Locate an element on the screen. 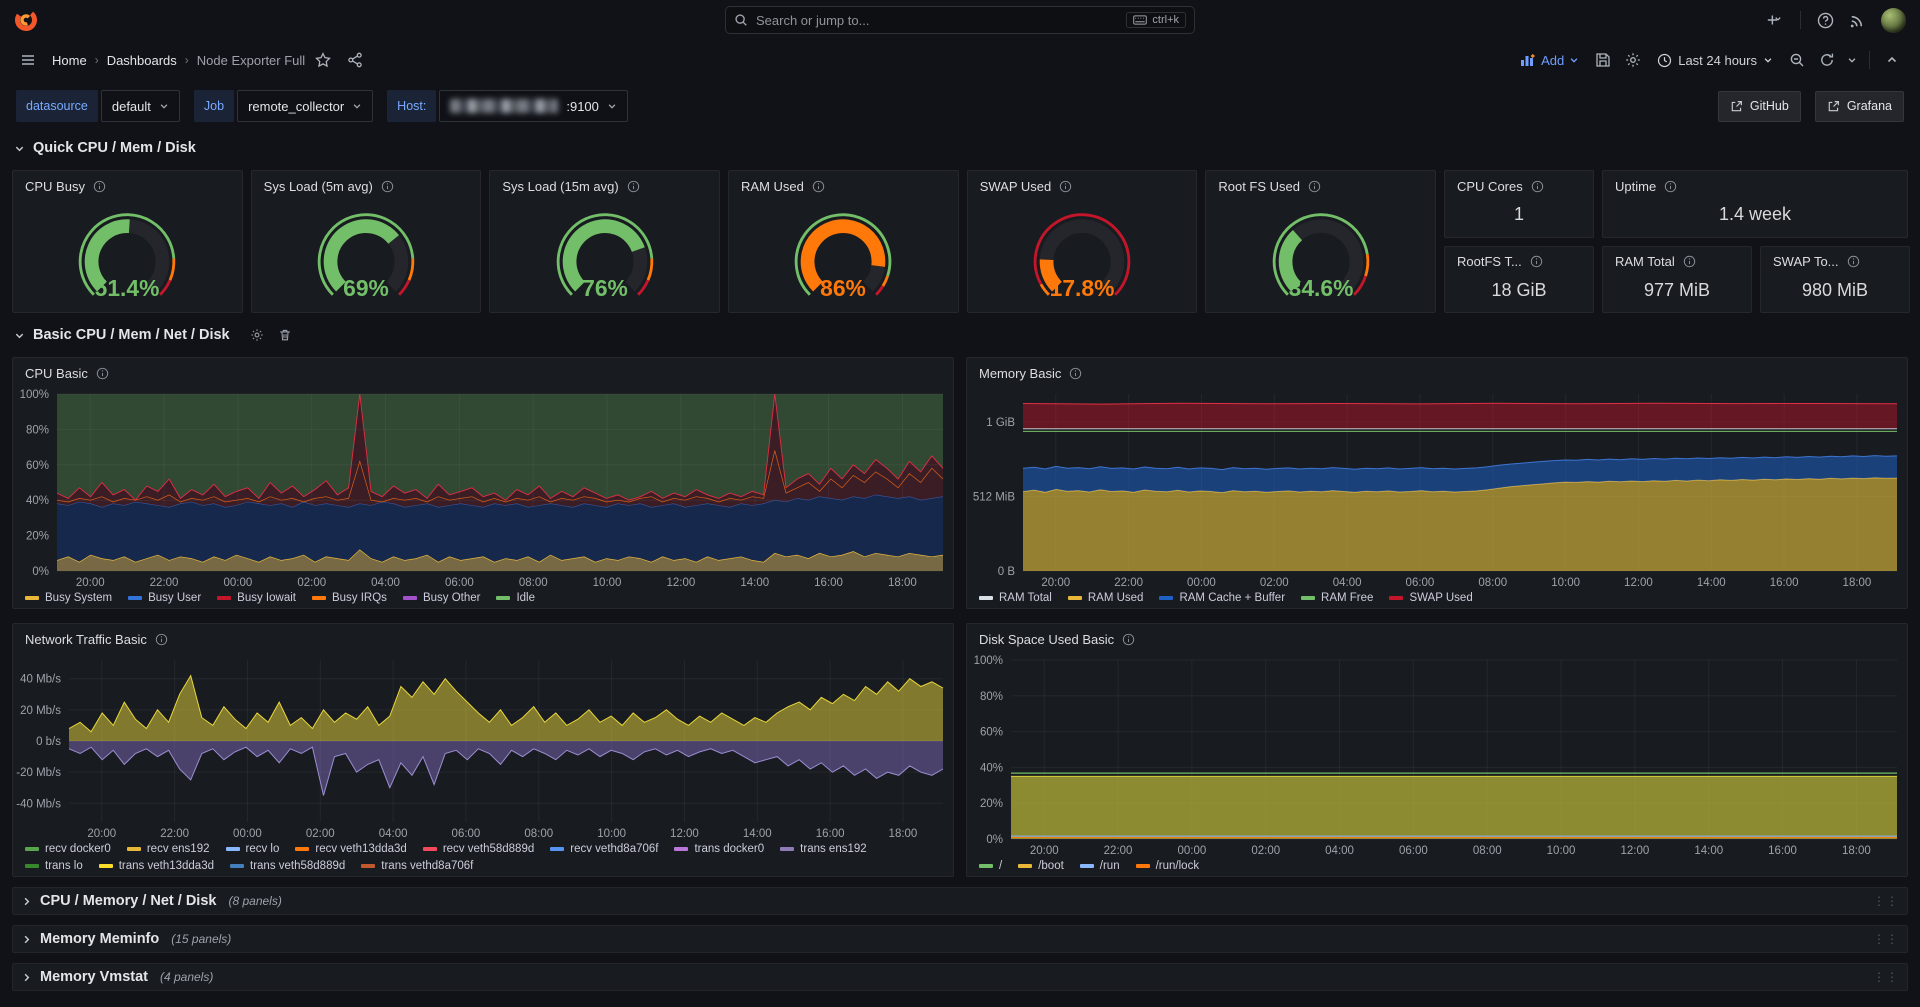 The image size is (1920, 1007). add-button: Add is located at coordinates (1549, 60).